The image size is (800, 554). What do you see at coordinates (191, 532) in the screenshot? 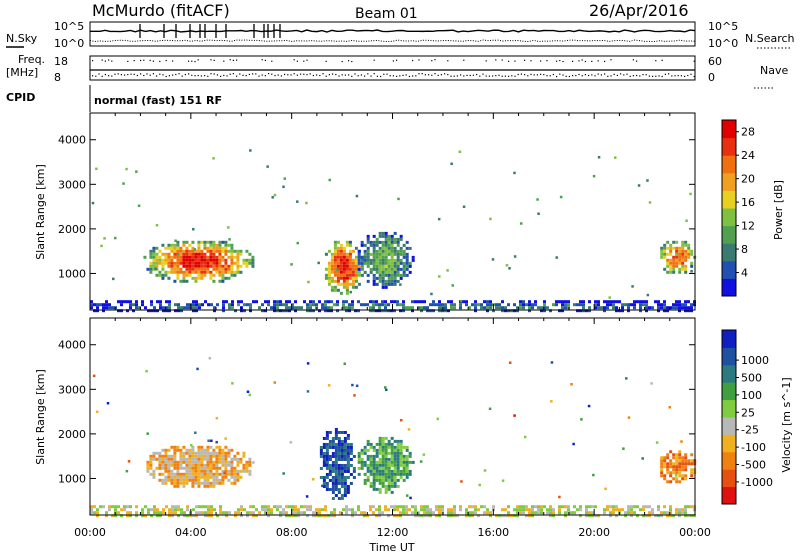
I see `xtick-label: 04:00` at bounding box center [191, 532].